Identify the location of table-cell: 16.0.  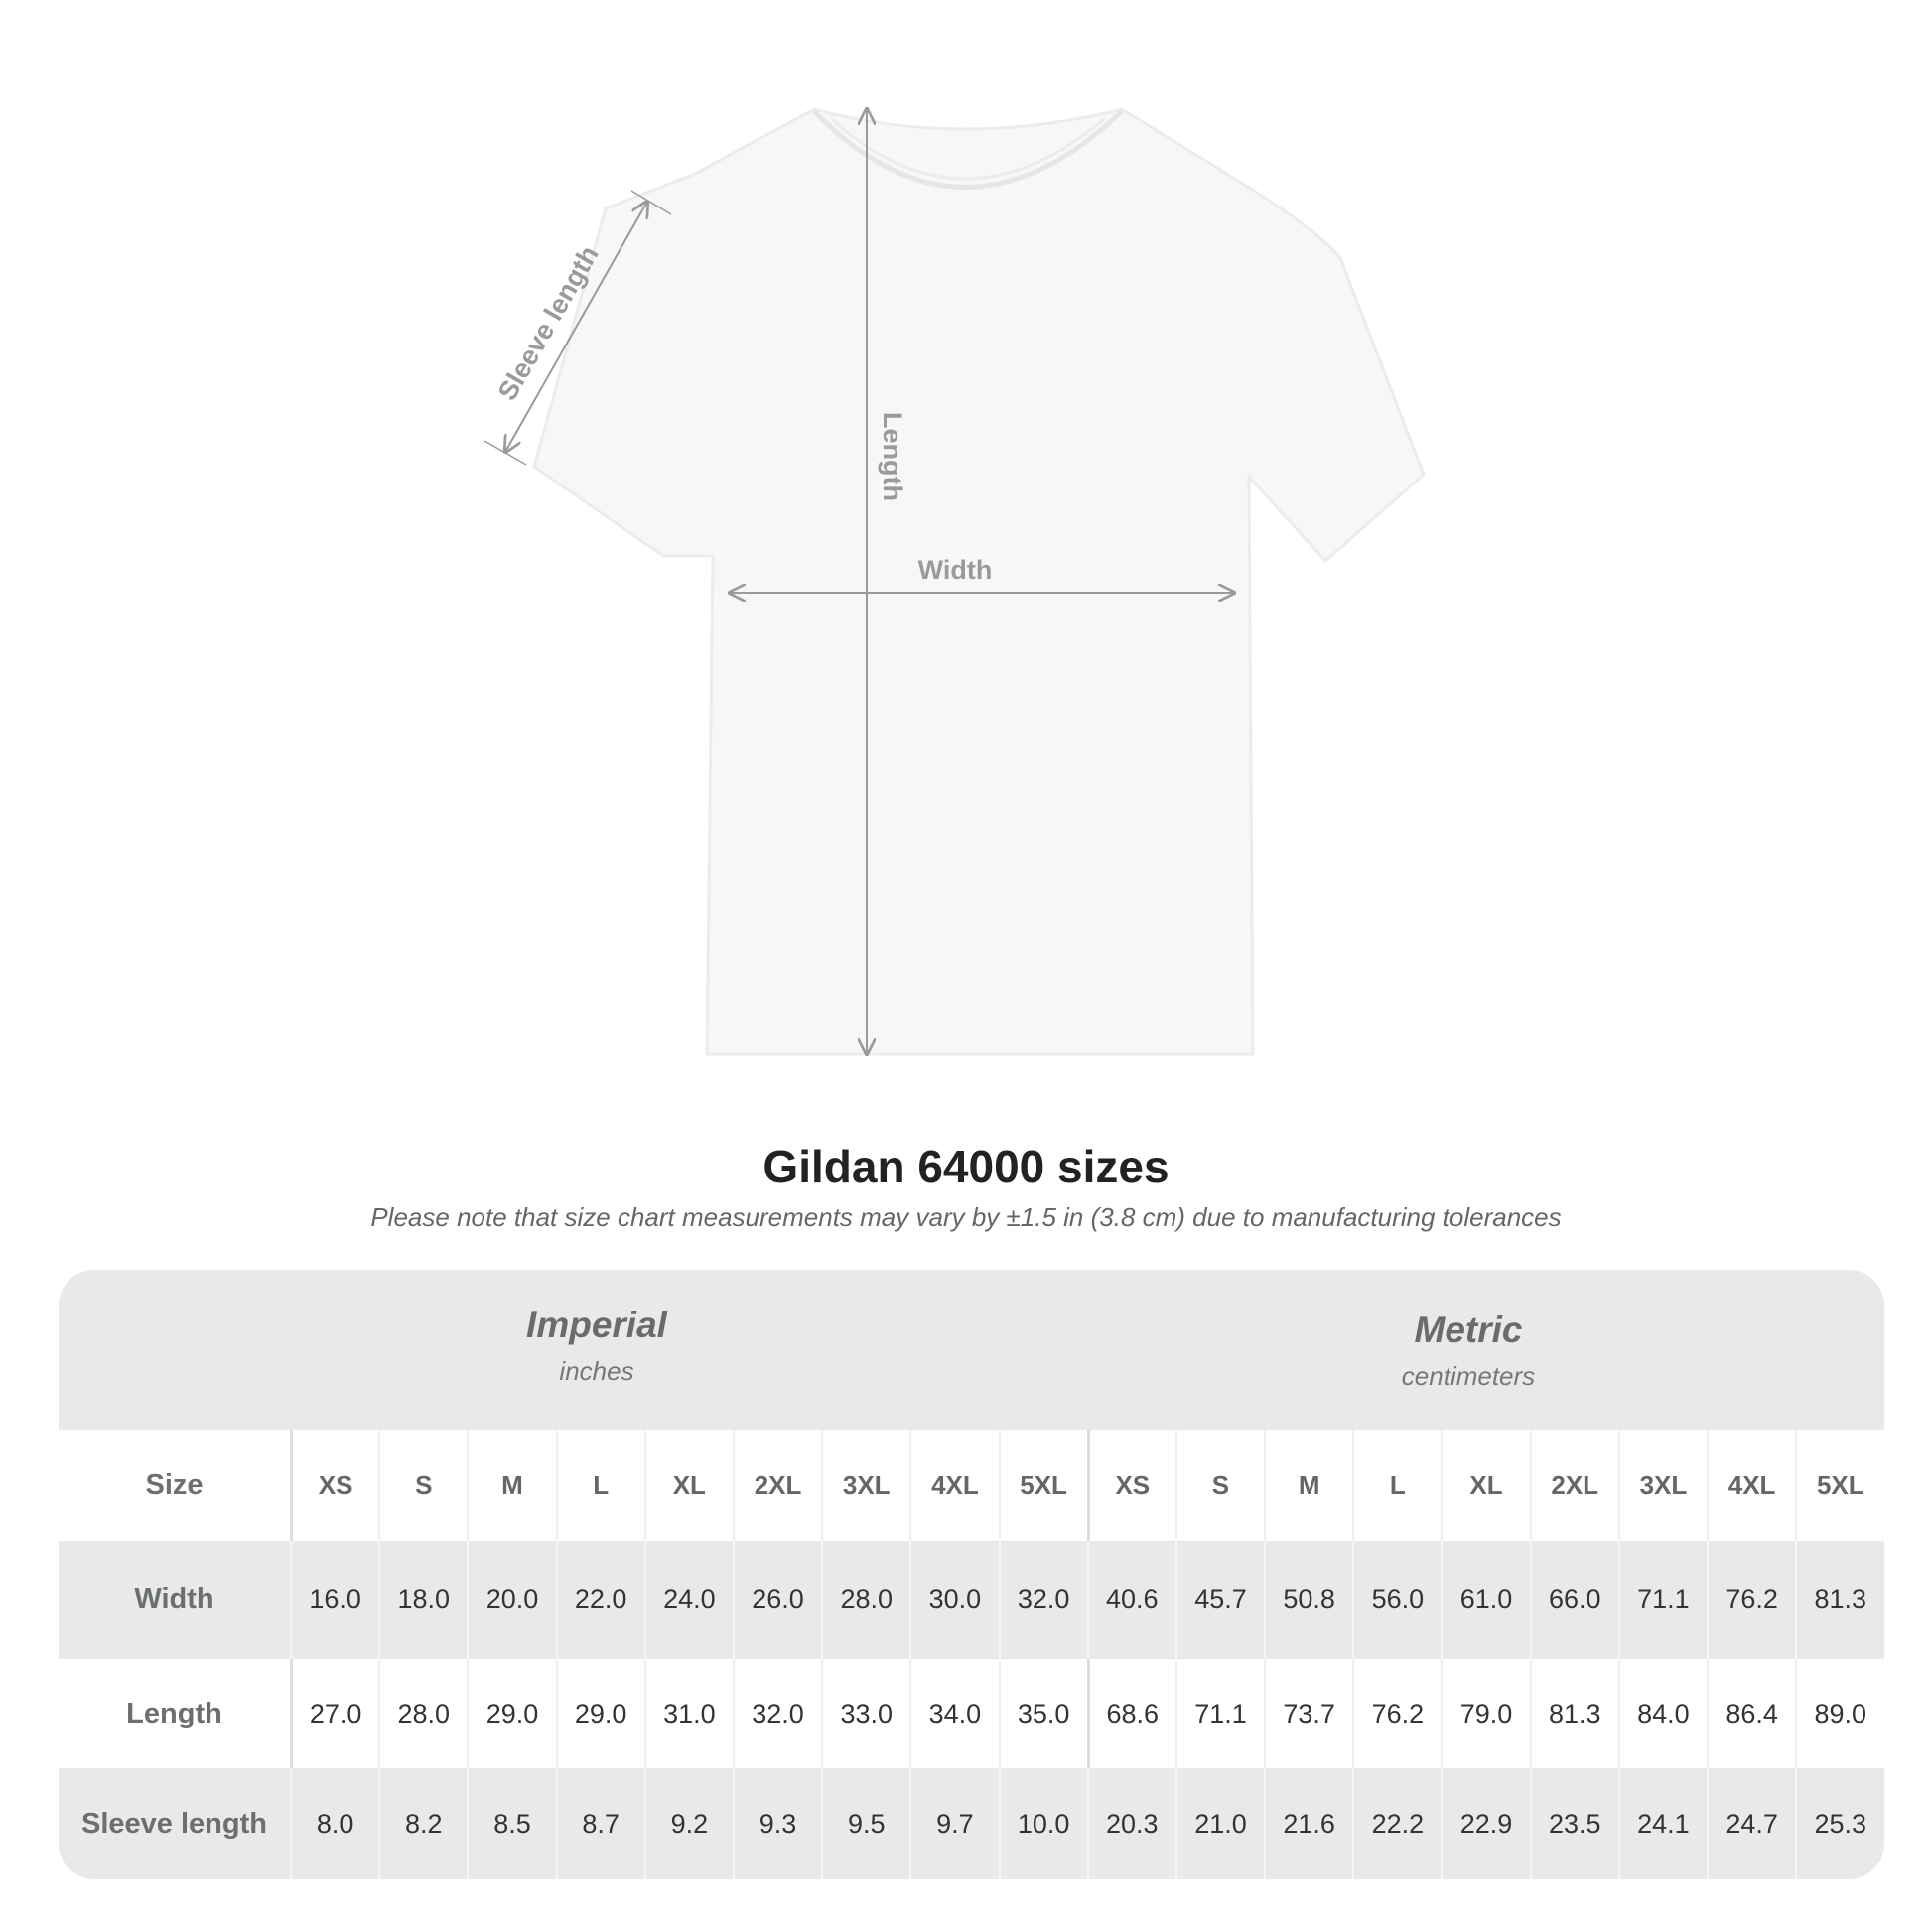
(334, 1600).